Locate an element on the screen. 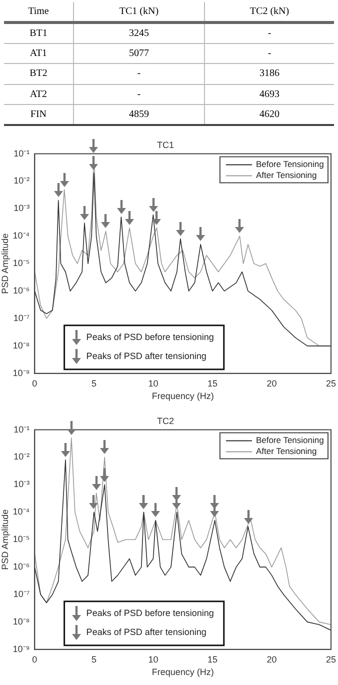  category-label: Time is located at coordinates (39, 12).